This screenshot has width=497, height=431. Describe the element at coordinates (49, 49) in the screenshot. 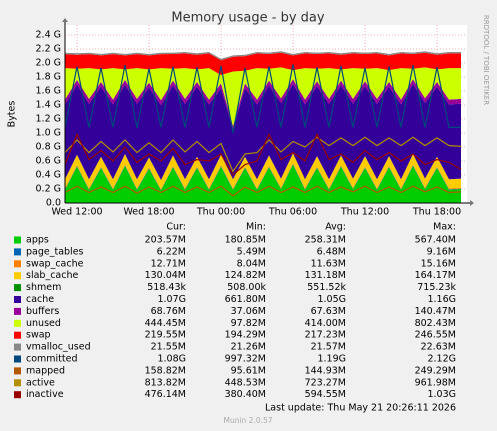

I see `y-tick-label: 2.2 G` at that location.